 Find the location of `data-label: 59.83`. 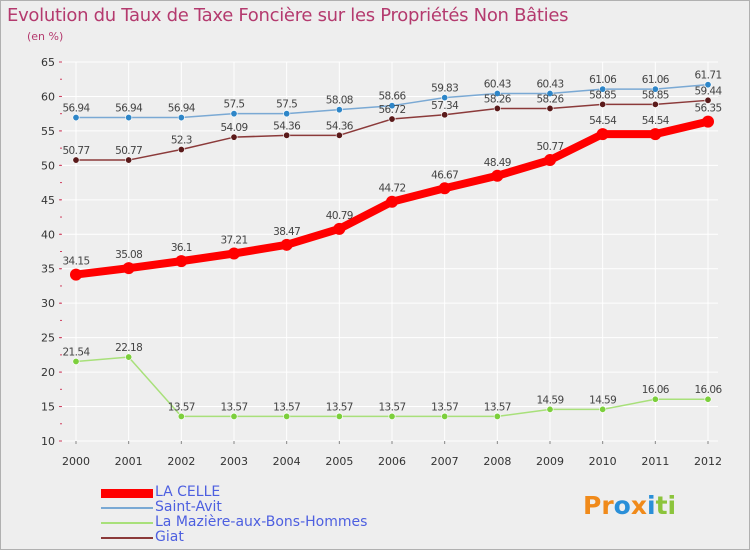

data-label: 59.83 is located at coordinates (444, 89).